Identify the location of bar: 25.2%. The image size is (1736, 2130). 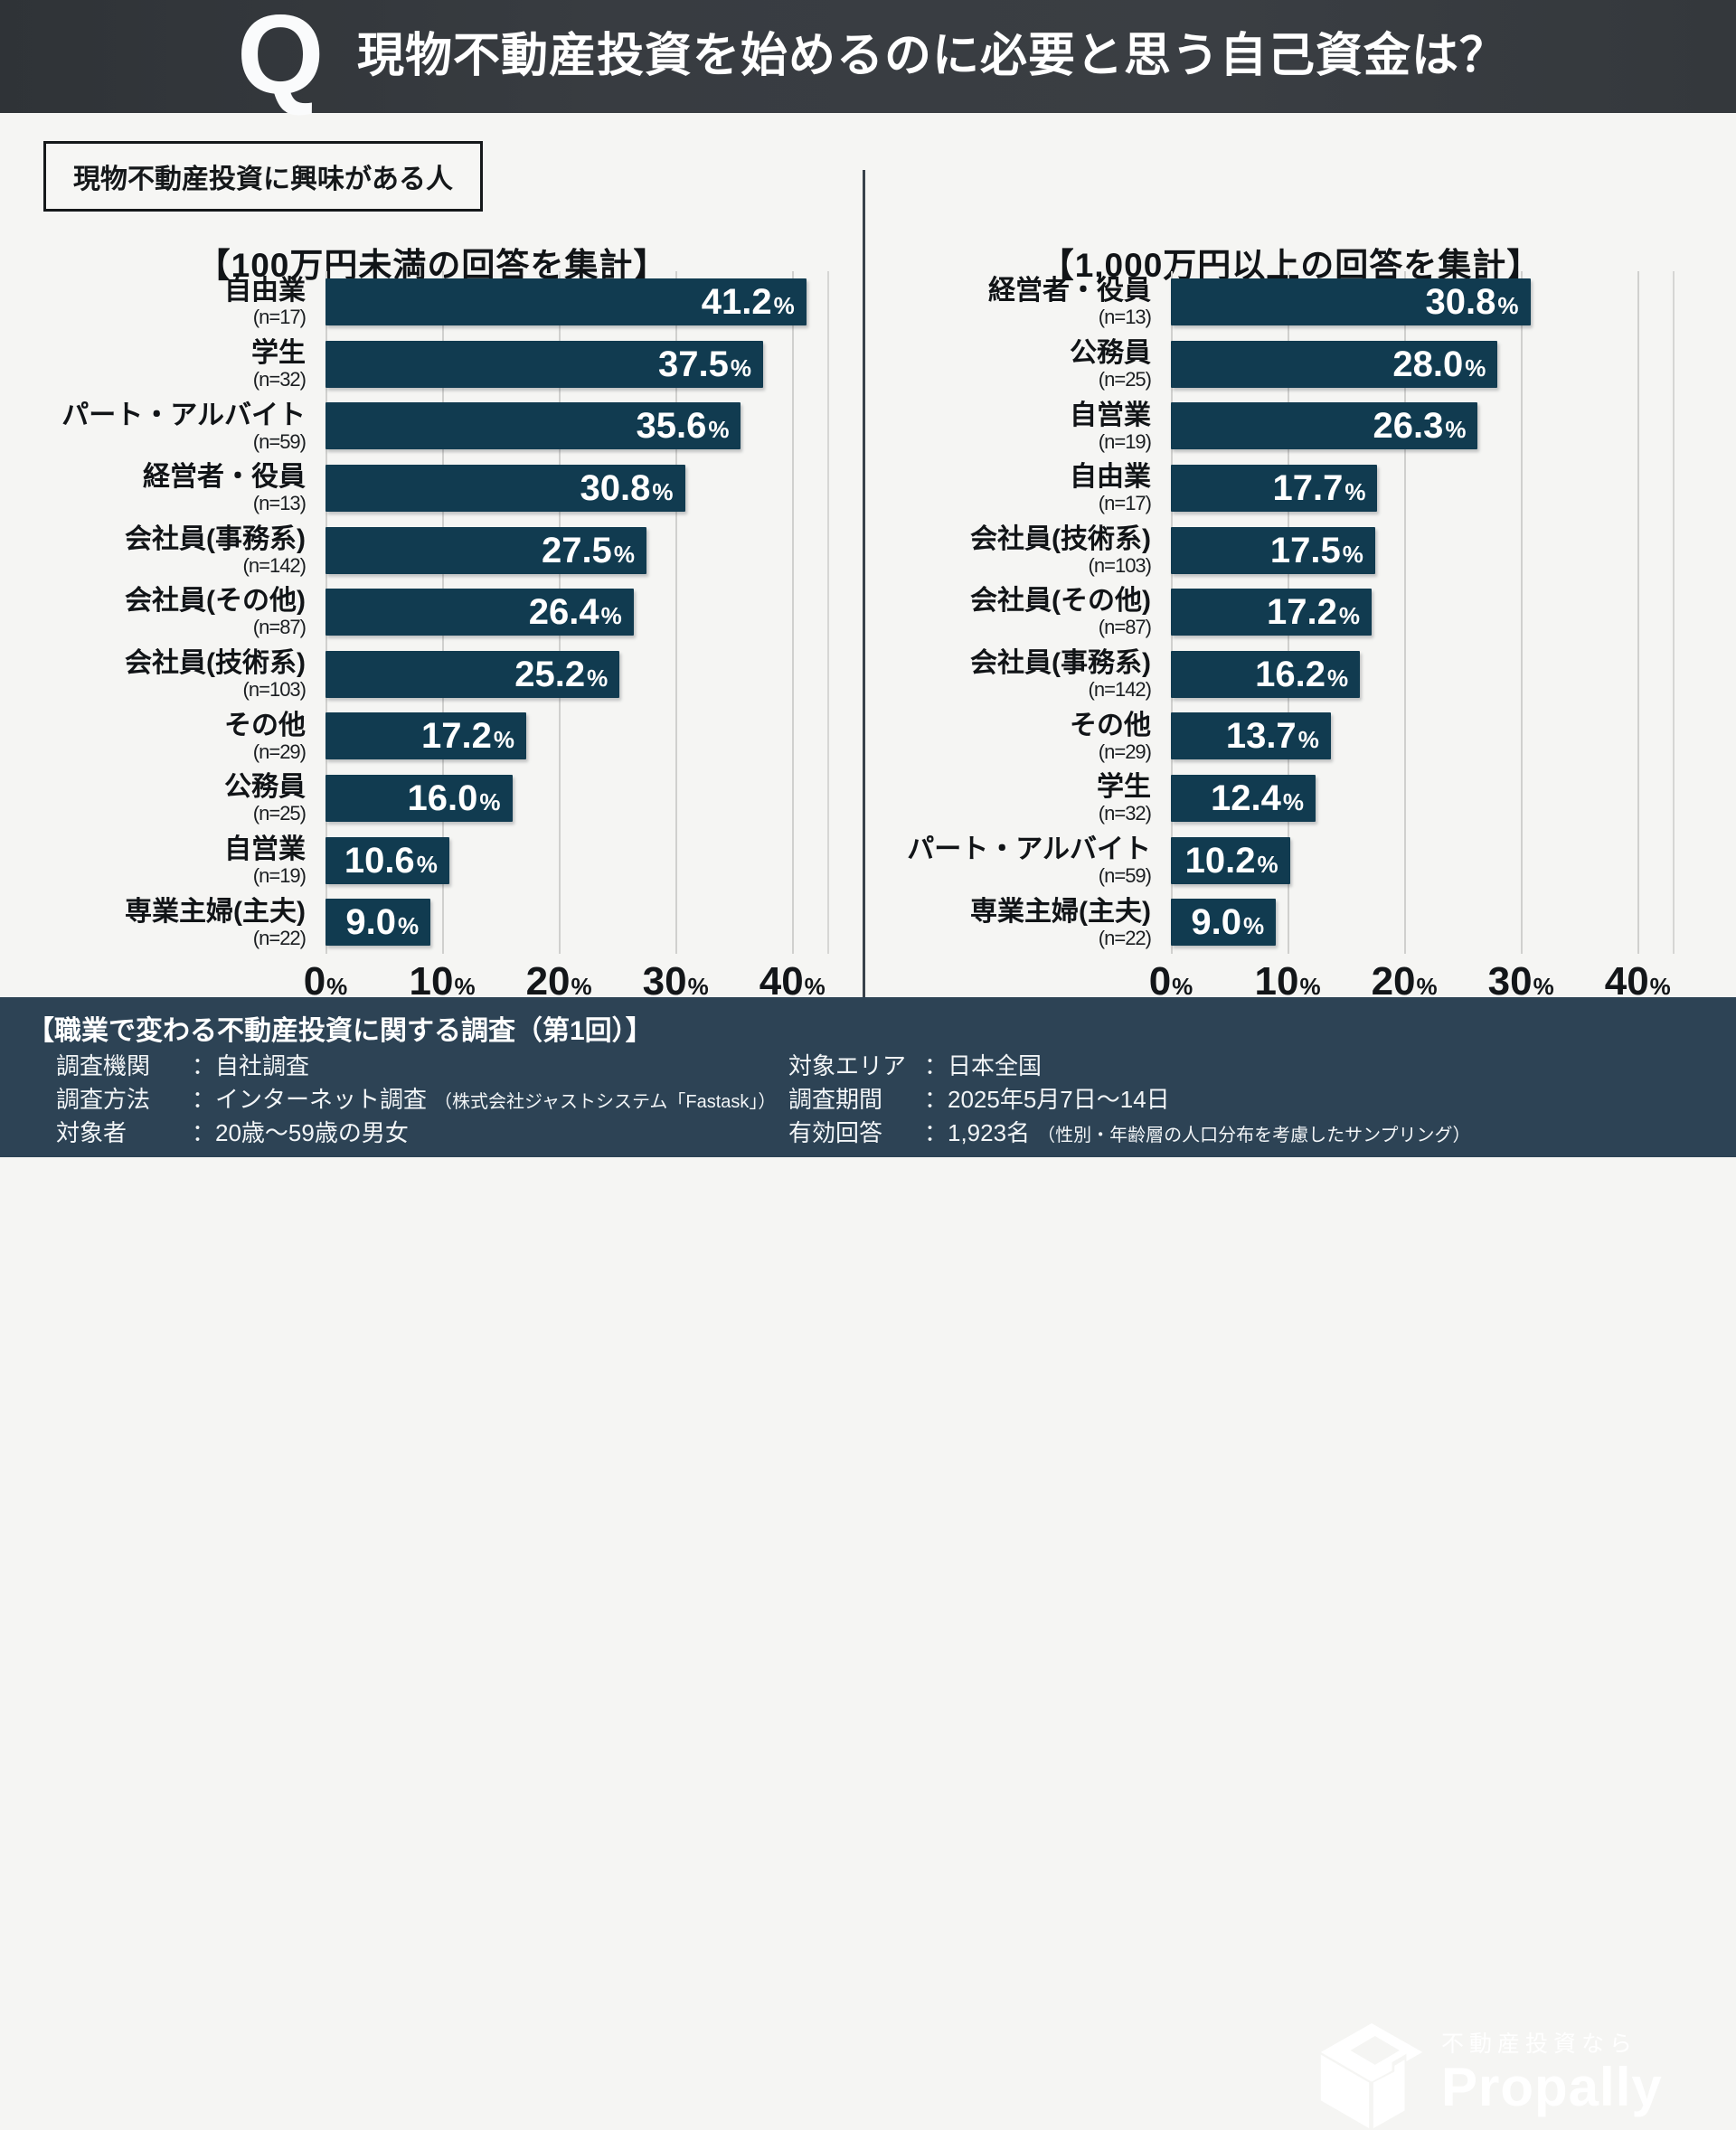
(473, 674).